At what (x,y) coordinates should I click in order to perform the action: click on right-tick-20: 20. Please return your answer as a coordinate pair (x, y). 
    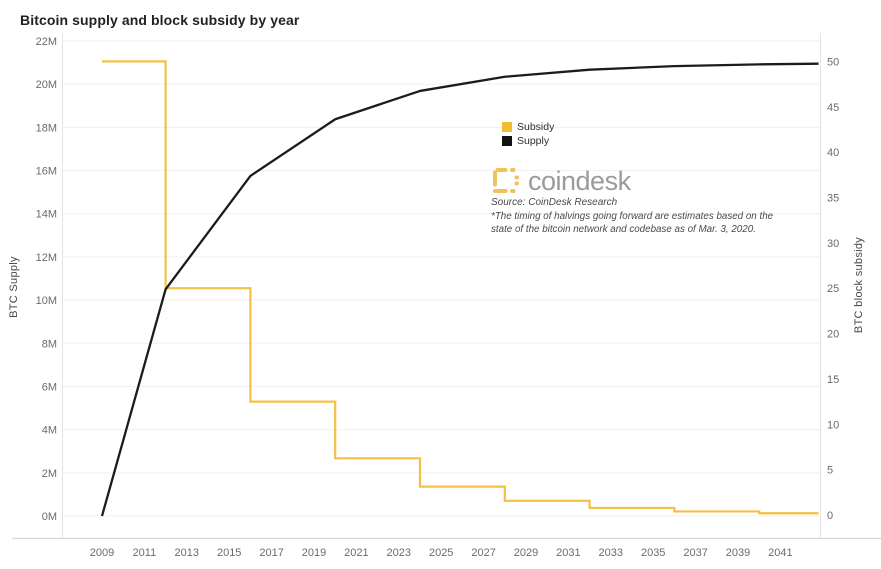
    Looking at the image, I should click on (833, 335).